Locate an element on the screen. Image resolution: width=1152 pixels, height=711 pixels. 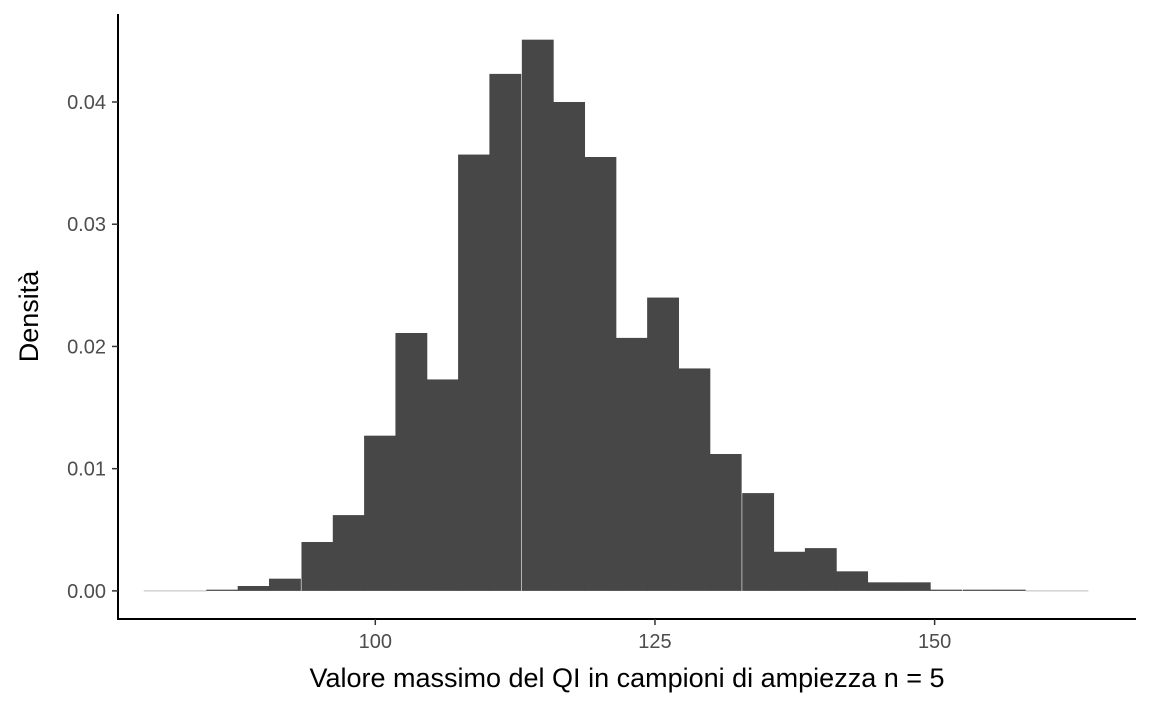
x-tick-label: 125 is located at coordinates (654, 642).